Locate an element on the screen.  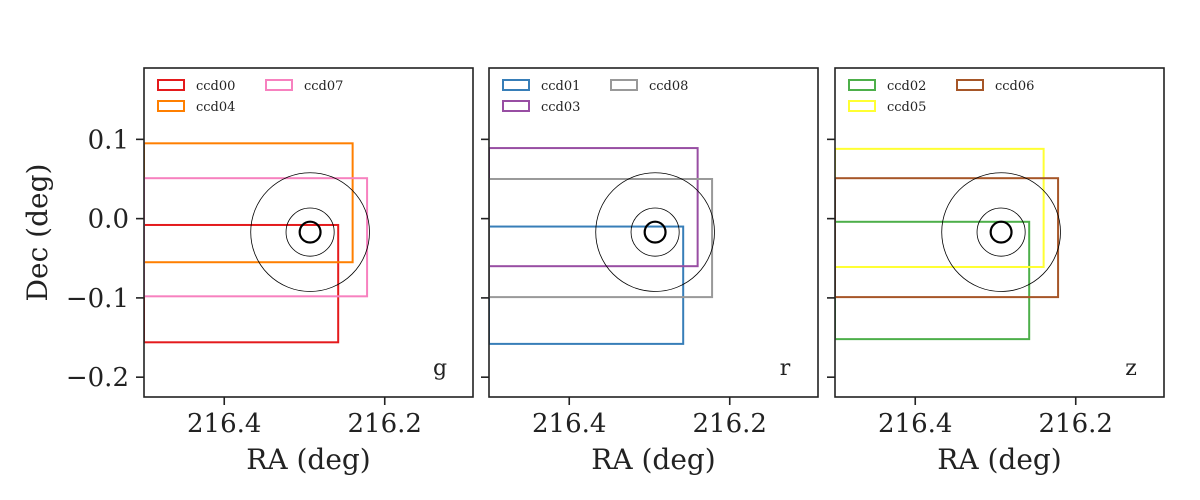
legend-item-ccd01: ccd01 is located at coordinates (541, 86).